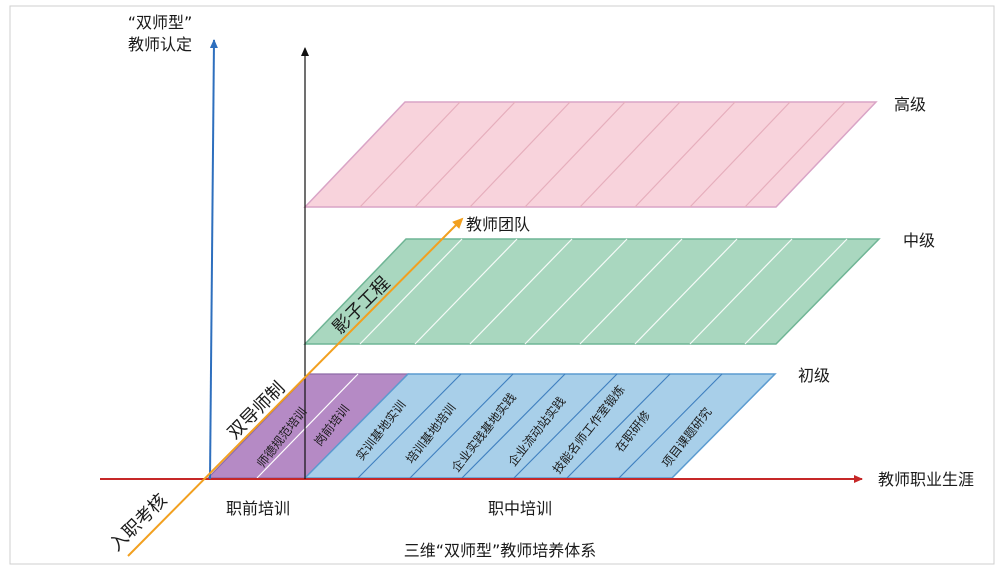 This screenshot has height=570, width=1000. Describe the element at coordinates (520, 508) in the screenshot. I see `in-service-stage-label: 职中培训` at that location.